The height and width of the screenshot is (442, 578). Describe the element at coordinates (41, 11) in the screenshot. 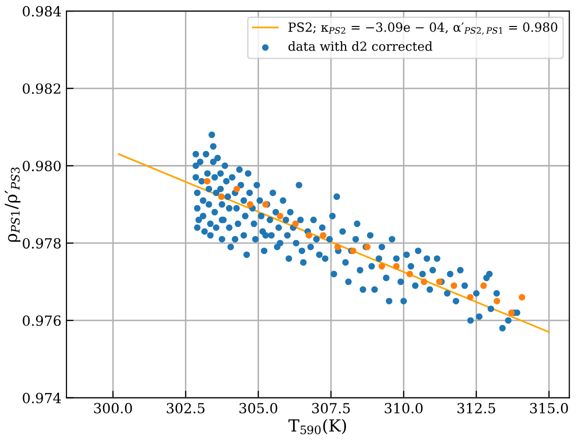

I see `y-tick-label: 0.984` at that location.